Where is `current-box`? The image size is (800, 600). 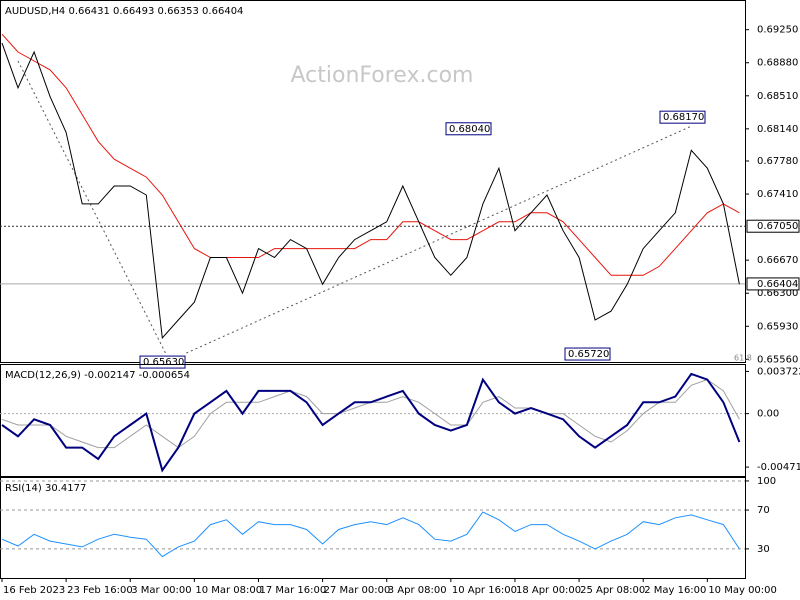 current-box is located at coordinates (773, 284).